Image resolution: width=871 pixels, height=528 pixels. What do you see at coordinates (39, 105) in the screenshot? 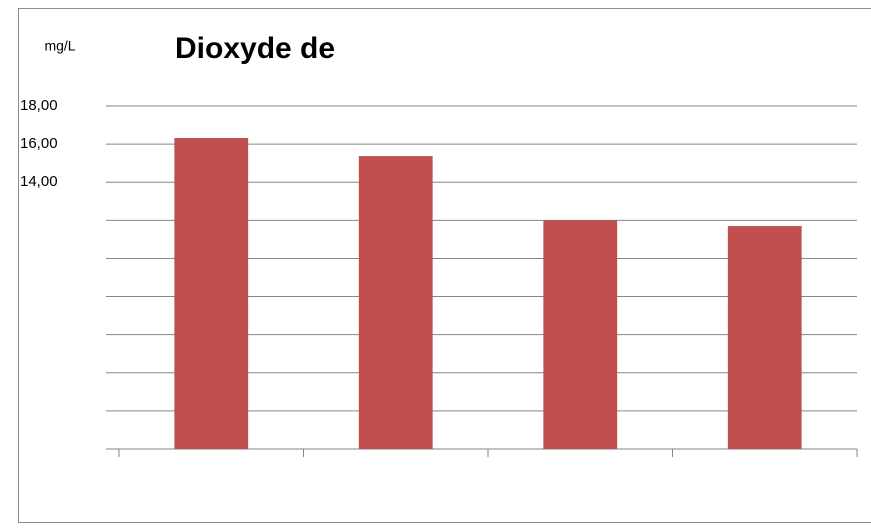
I see `y-tick-label: 18,00` at bounding box center [39, 105].